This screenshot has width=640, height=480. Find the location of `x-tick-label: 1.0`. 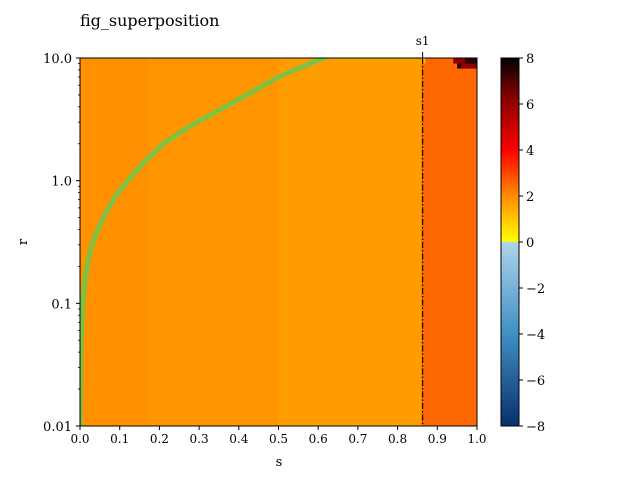

x-tick-label: 1.0 is located at coordinates (476, 439).